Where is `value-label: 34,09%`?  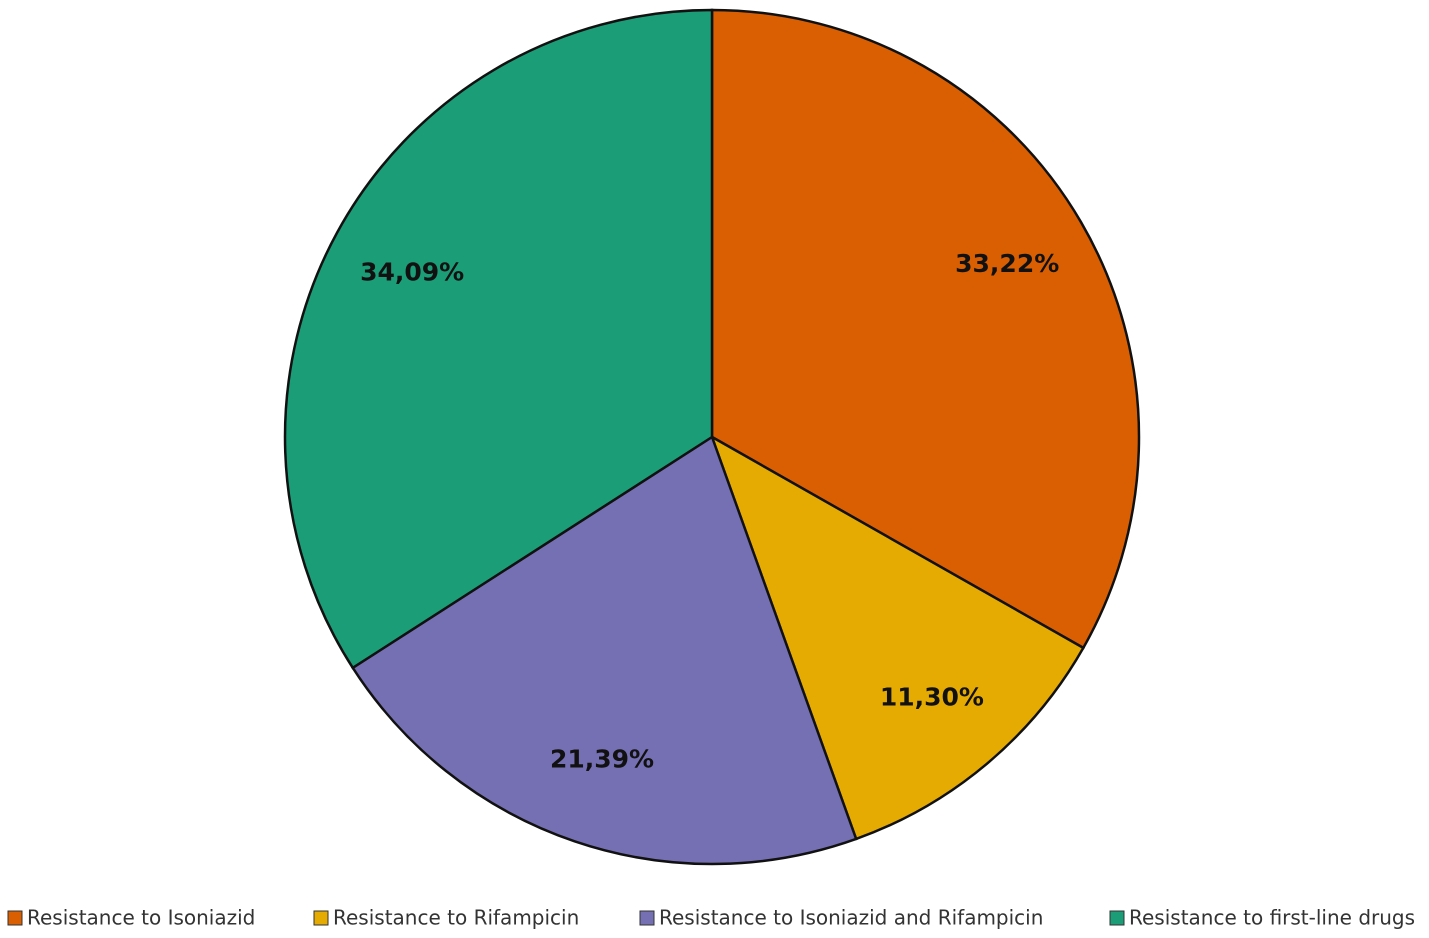
value-label: 34,09% is located at coordinates (412, 271).